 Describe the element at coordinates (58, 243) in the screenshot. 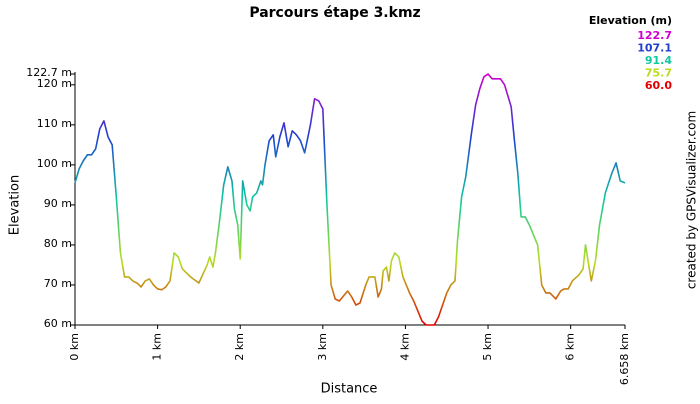

I see `y-tick-label: 80 m` at that location.